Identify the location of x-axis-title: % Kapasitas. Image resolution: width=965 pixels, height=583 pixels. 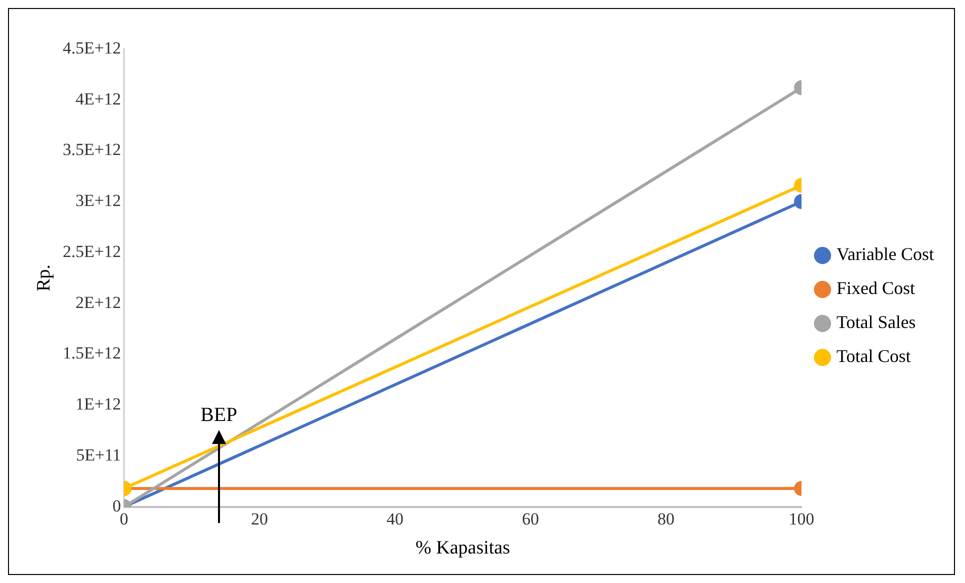
(463, 548).